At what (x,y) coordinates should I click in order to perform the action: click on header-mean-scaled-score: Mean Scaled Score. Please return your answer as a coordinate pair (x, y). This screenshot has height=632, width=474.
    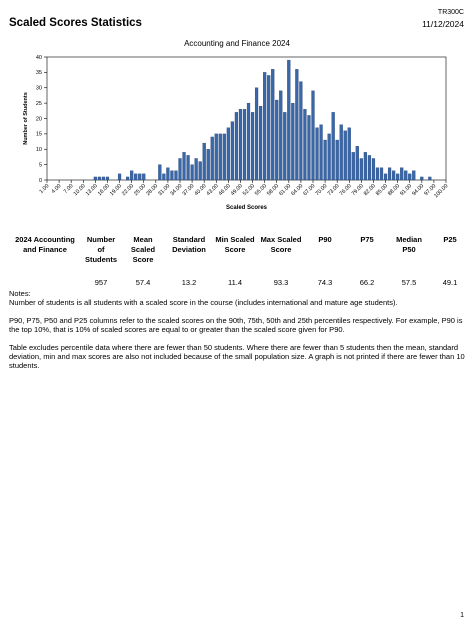
    Looking at the image, I should click on (143, 249).